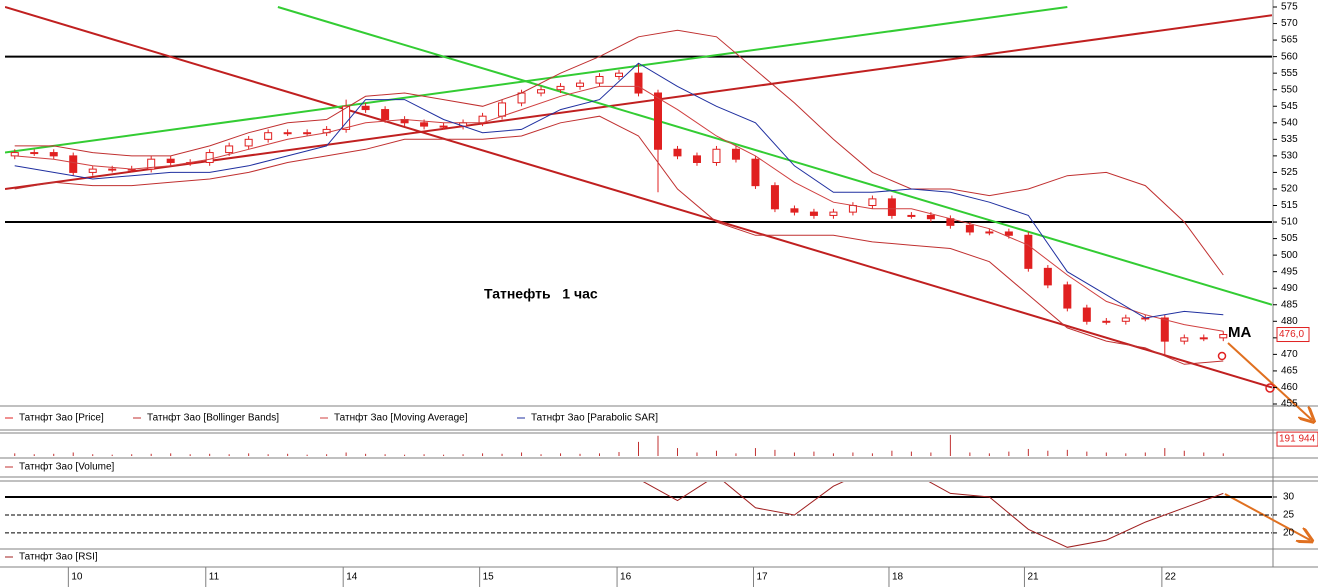 Image resolution: width=1318 pixels, height=587 pixels. What do you see at coordinates (1289, 354) in the screenshot?
I see `y-tick-label: 470` at bounding box center [1289, 354].